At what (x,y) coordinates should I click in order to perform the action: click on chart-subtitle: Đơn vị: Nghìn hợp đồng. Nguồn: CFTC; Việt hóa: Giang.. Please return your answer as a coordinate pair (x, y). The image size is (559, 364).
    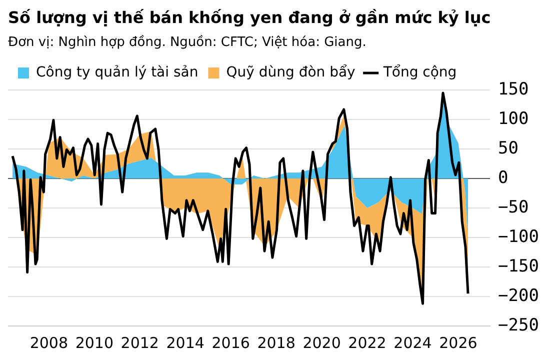
    Looking at the image, I should click on (188, 42).